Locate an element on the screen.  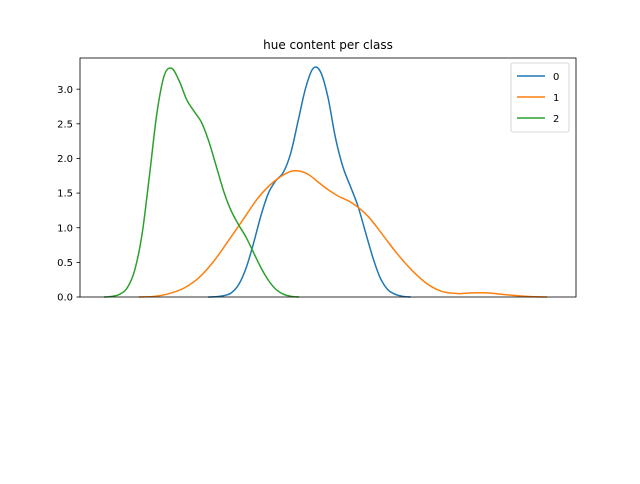
y-tick-label-3: 1.5 is located at coordinates (65, 194).